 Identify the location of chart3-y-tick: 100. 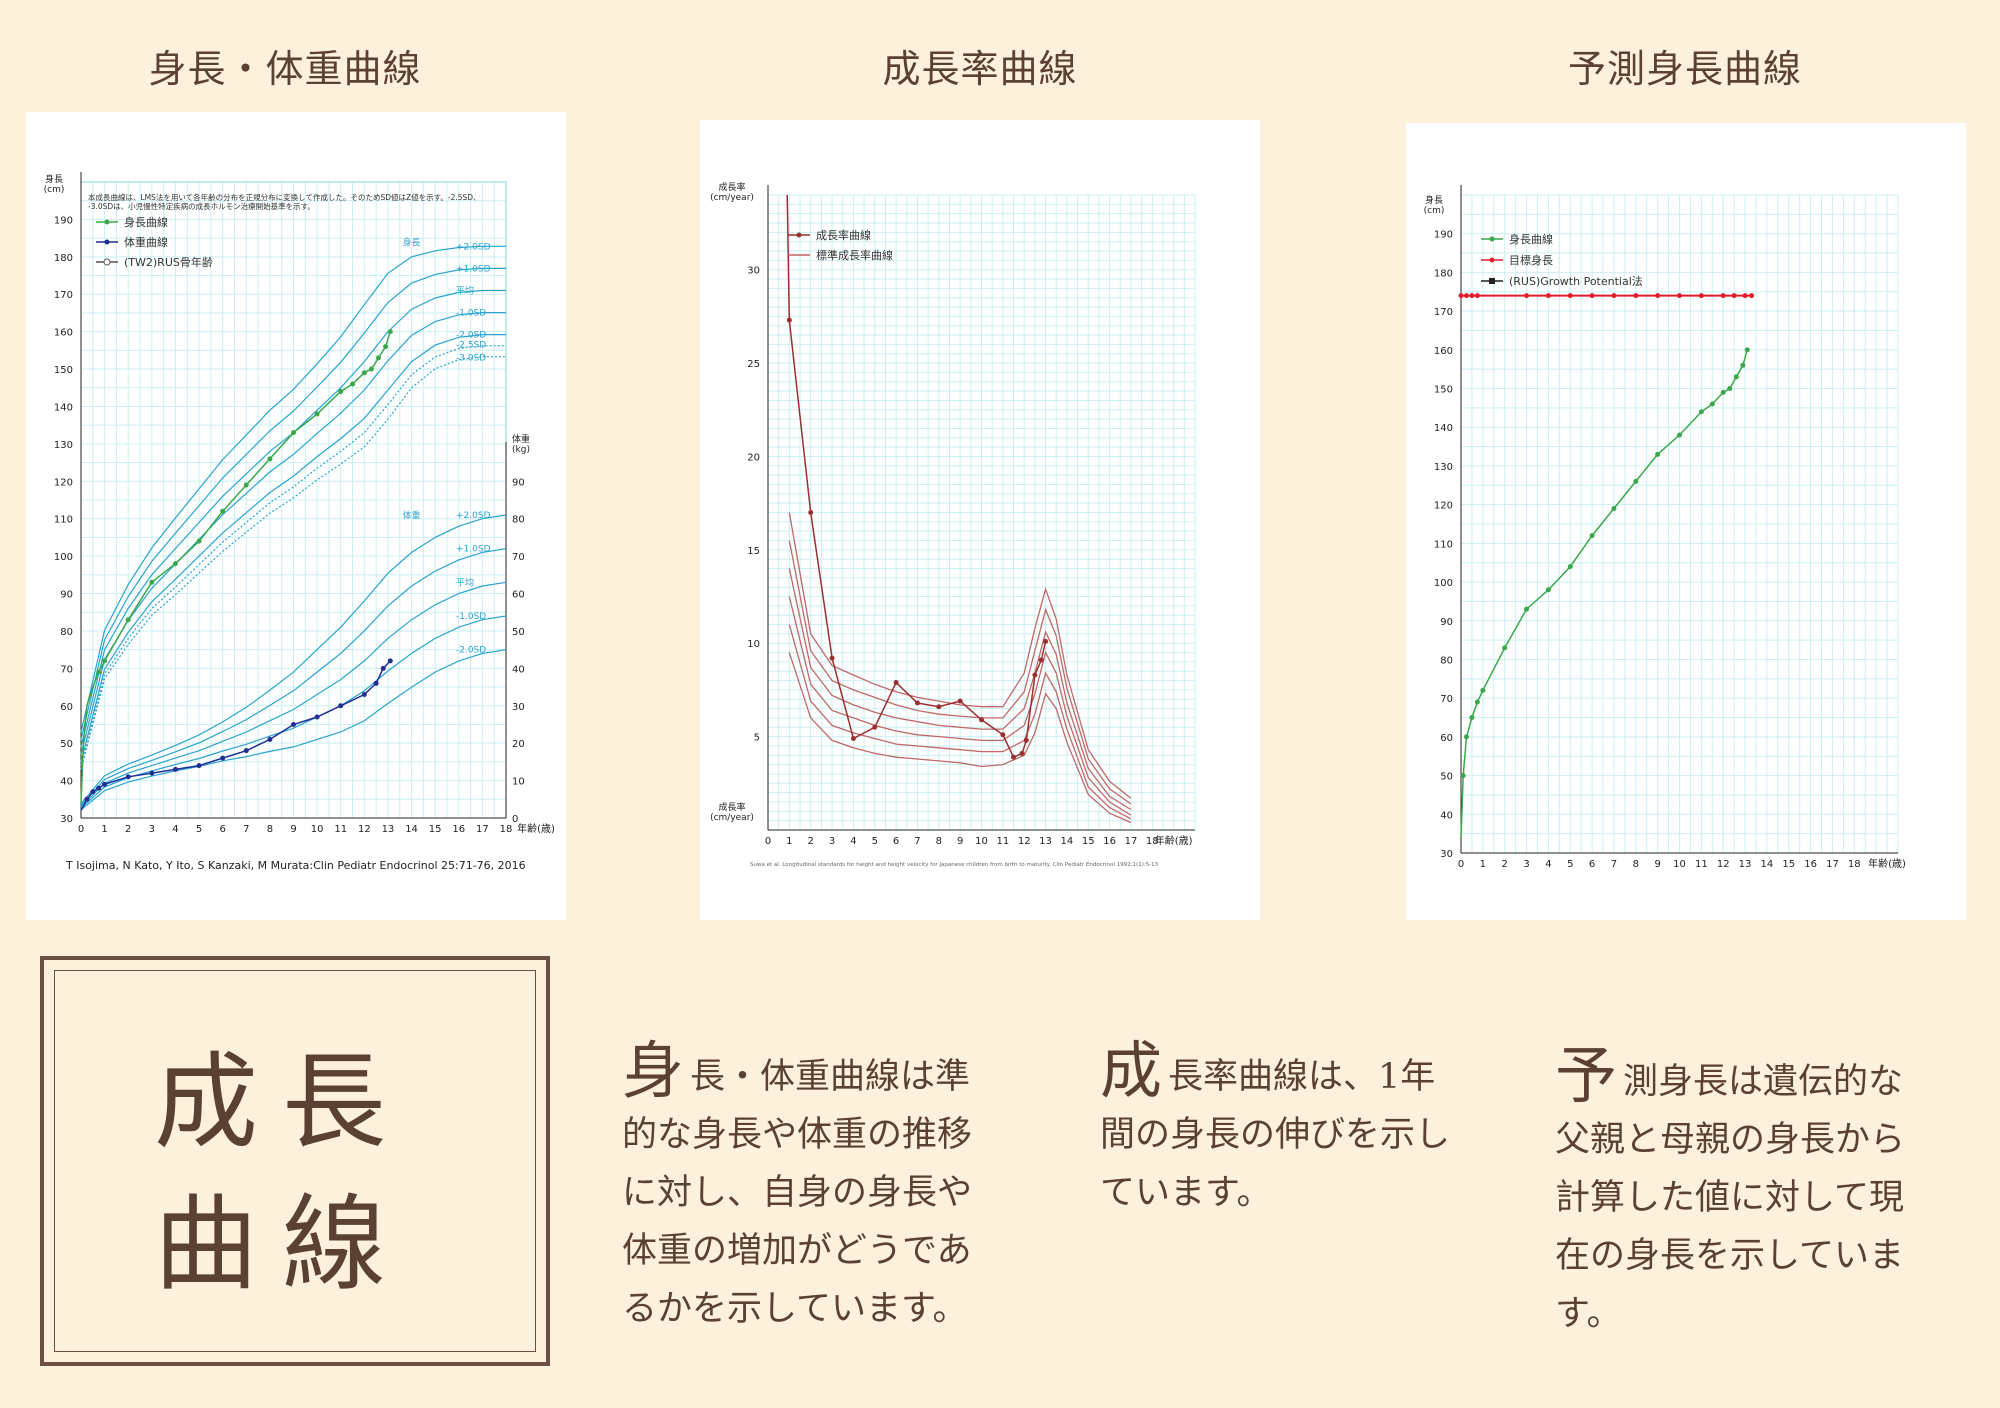
(1443, 583).